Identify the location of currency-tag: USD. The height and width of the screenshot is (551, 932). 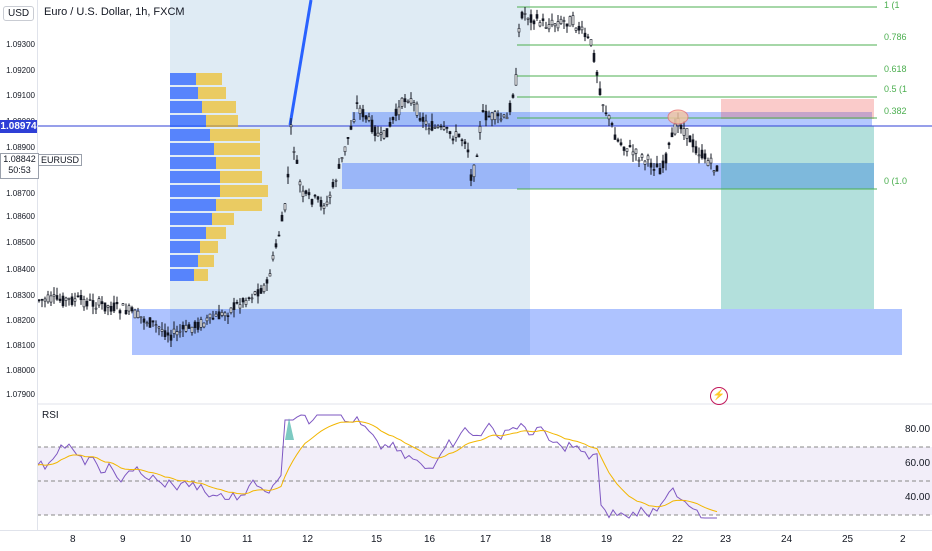
(19, 13).